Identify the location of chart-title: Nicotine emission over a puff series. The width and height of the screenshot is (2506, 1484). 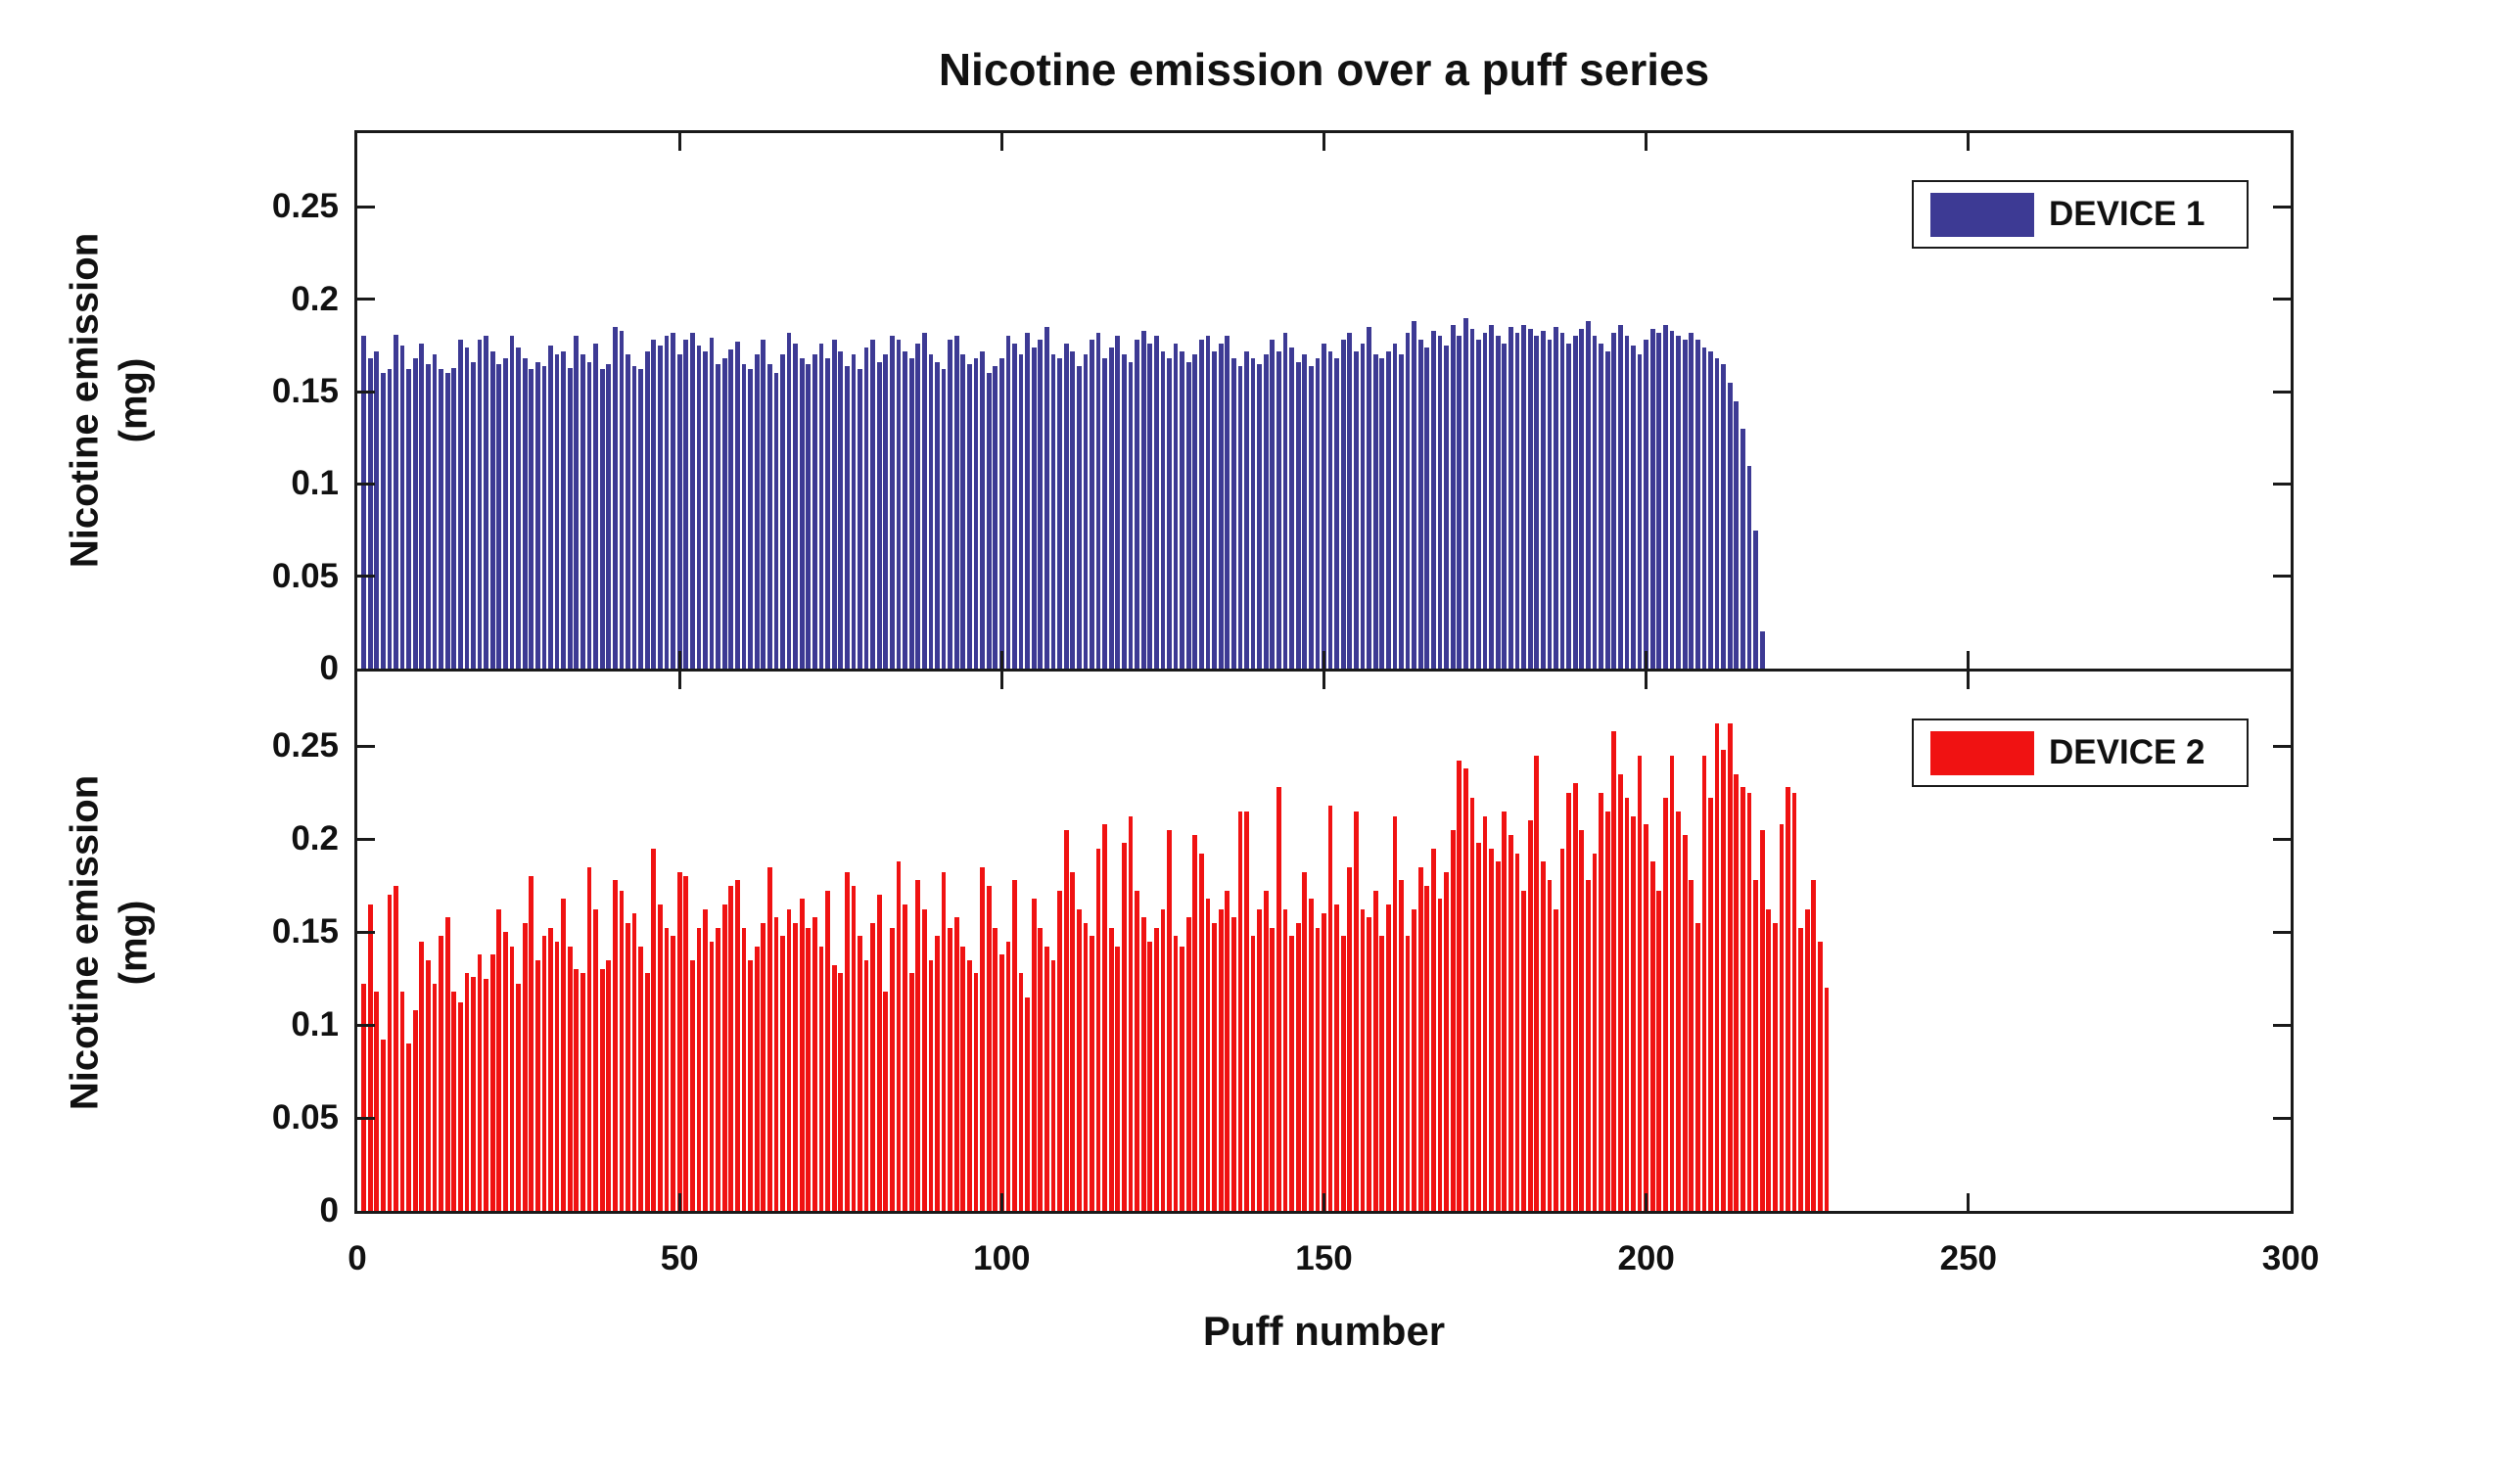
(1324, 69).